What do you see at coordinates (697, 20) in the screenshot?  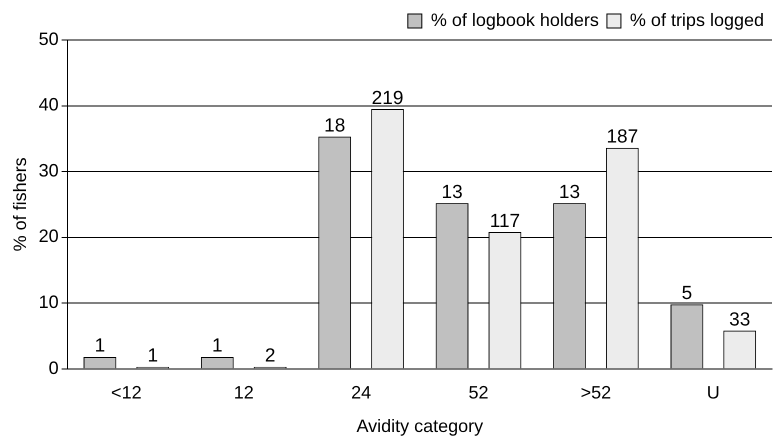 I see `legend-label: % of trips logged` at bounding box center [697, 20].